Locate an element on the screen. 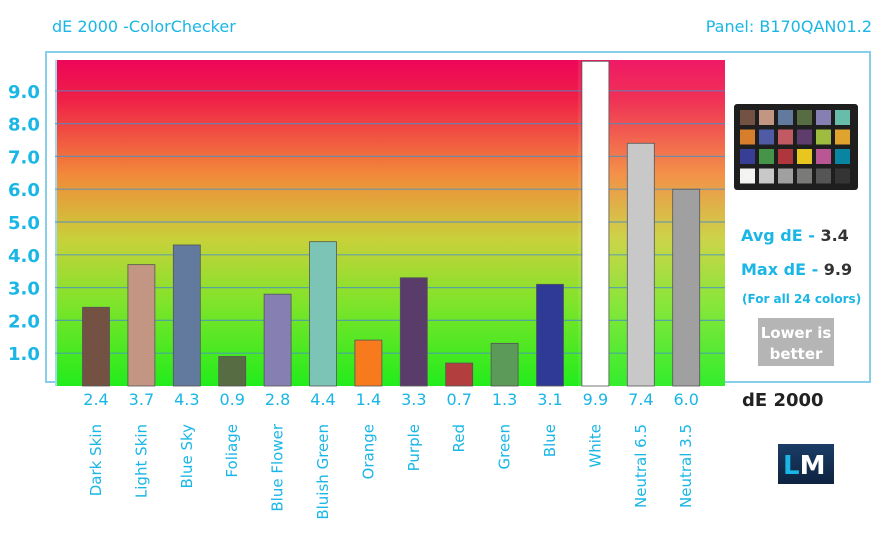 Image resolution: width=890 pixels, height=538 pixels. category-label: White is located at coordinates (595, 446).